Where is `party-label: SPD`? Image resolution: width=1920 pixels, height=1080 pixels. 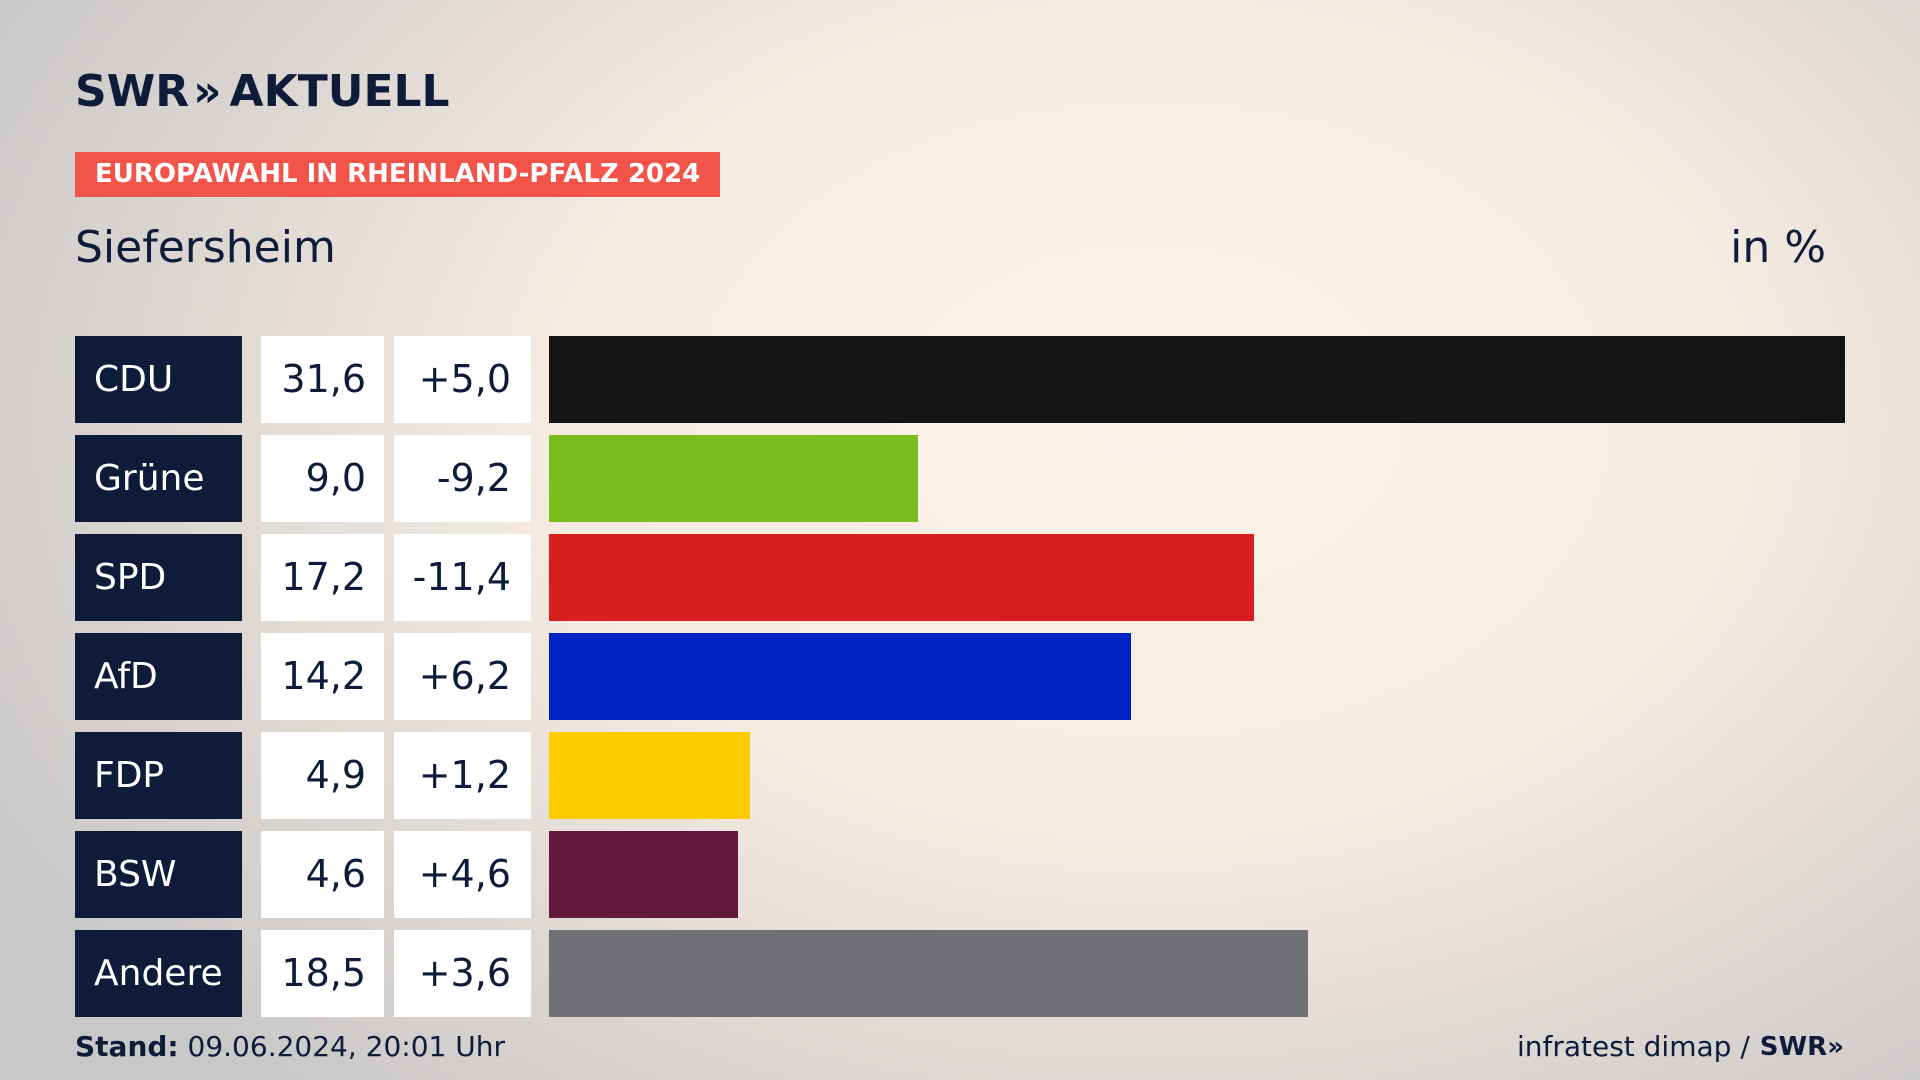
party-label: SPD is located at coordinates (158, 577).